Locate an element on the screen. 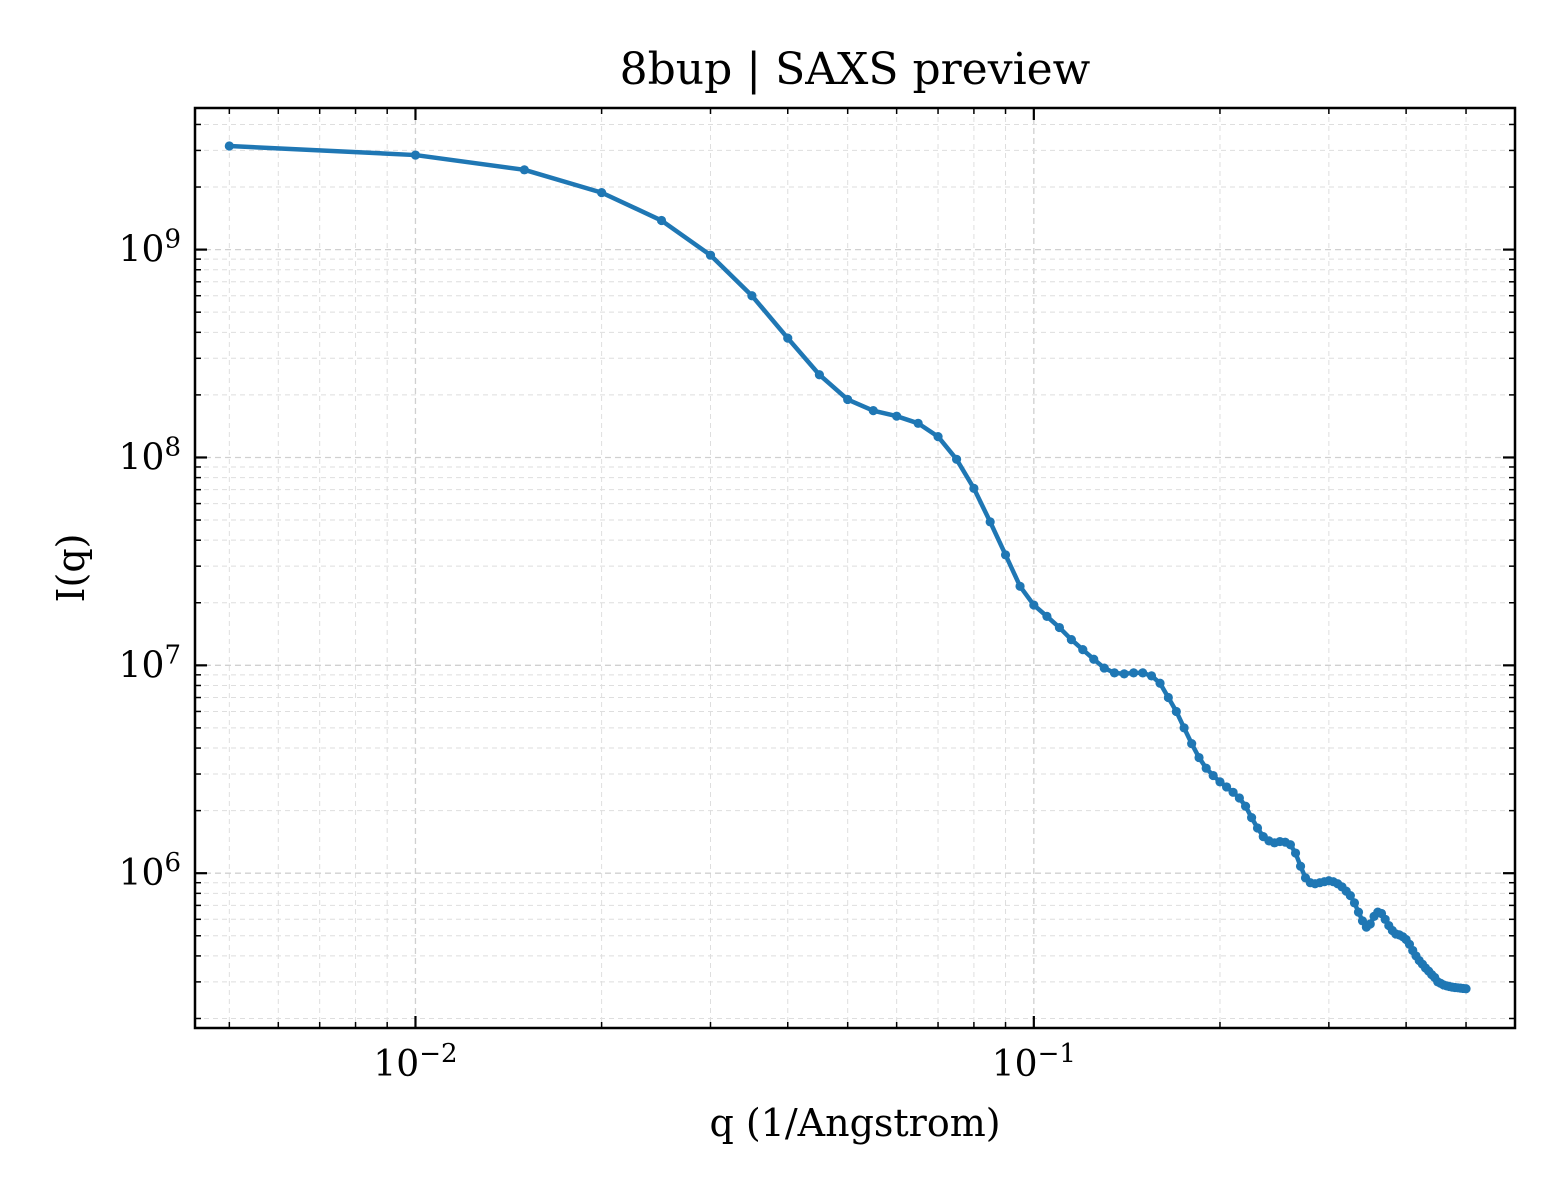 Image resolution: width=1560 pixels, height=1200 pixels. y-axis-label: I(q) is located at coordinates (71, 568).